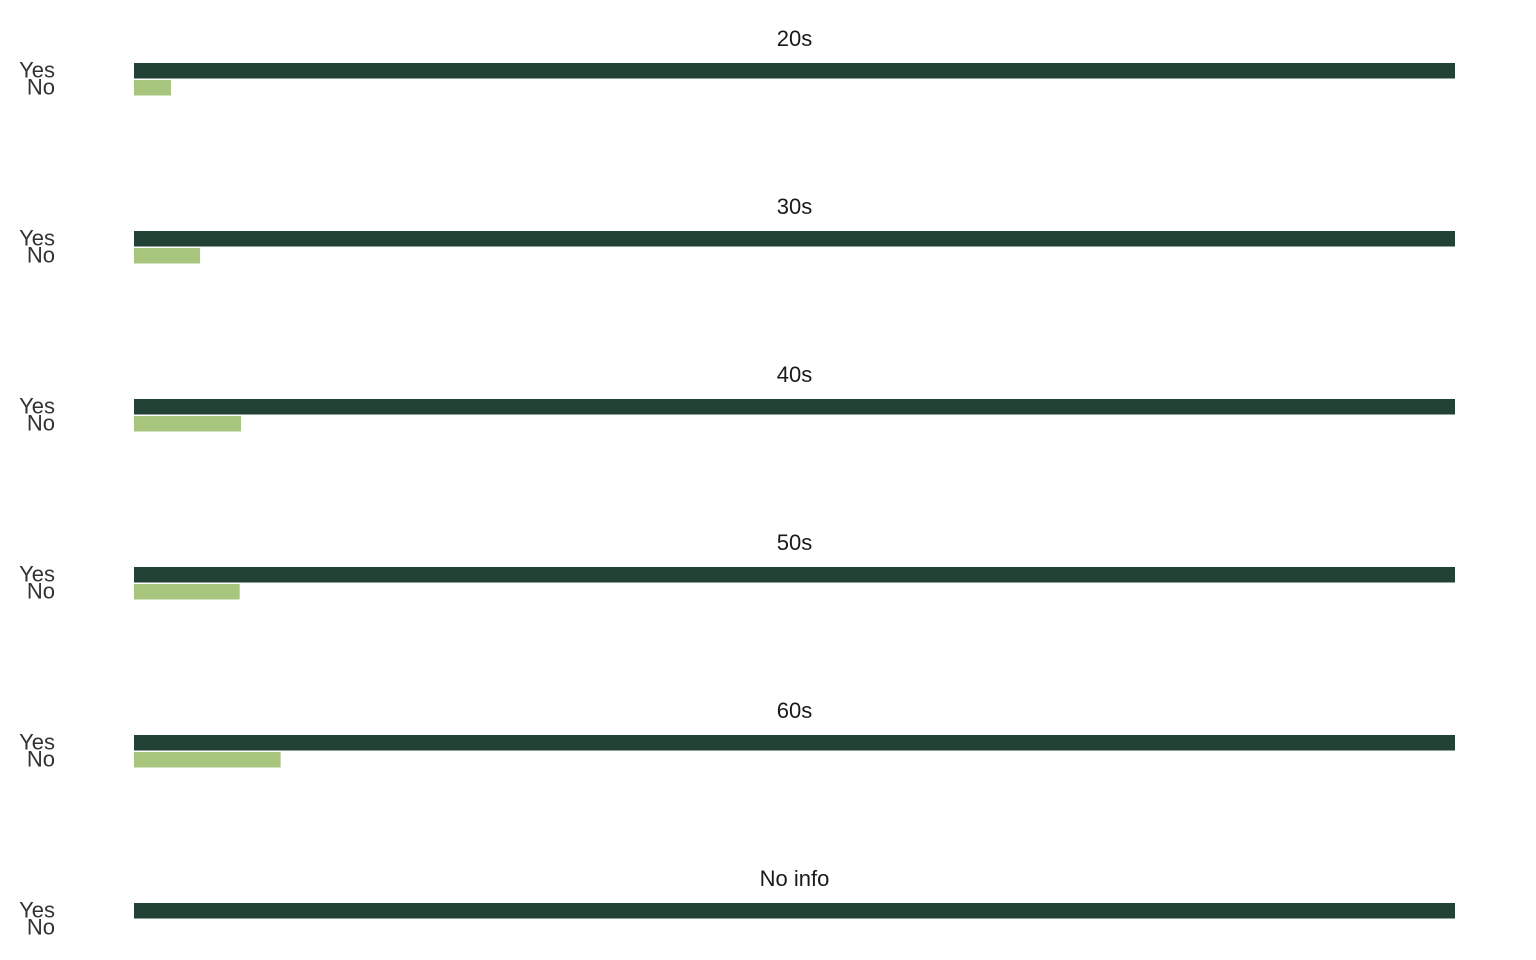 The width and height of the screenshot is (1536, 960). Describe the element at coordinates (794, 206) in the screenshot. I see `panel-title: 30s` at that location.